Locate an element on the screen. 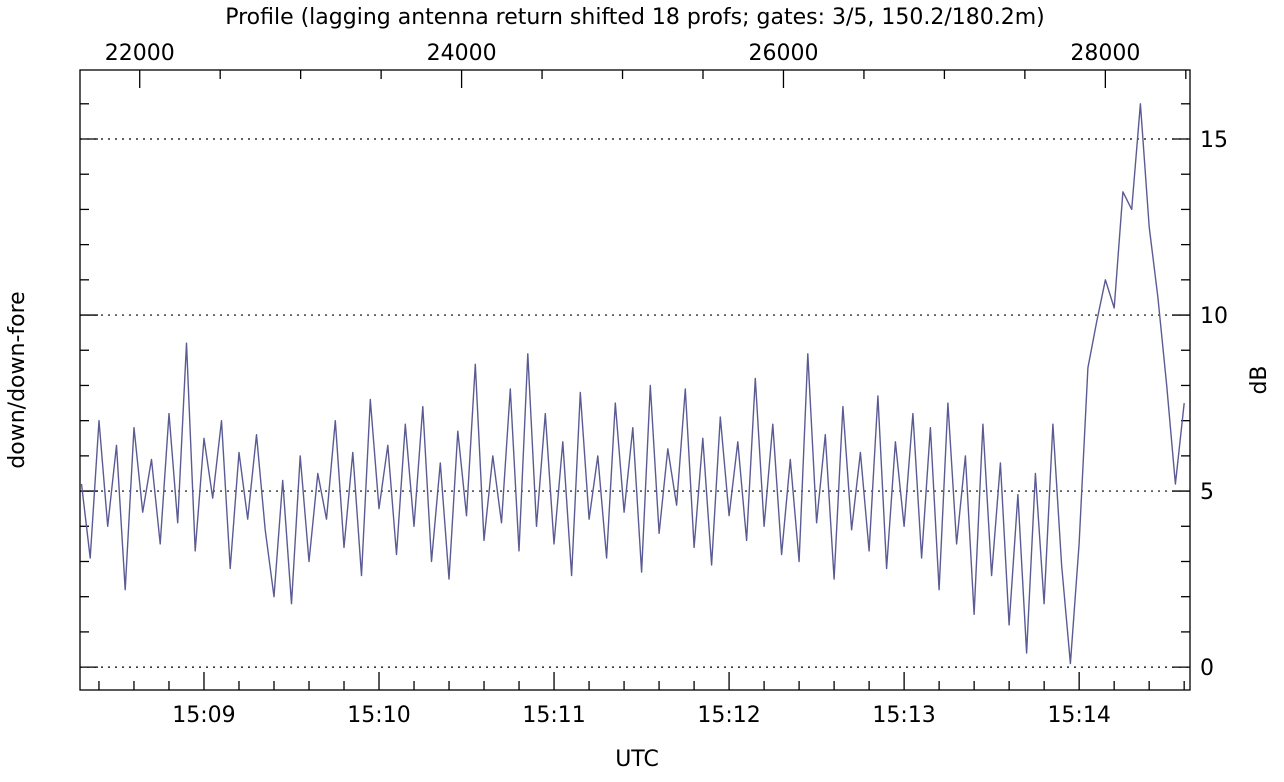  y-tick-label: 5 is located at coordinates (1207, 492).